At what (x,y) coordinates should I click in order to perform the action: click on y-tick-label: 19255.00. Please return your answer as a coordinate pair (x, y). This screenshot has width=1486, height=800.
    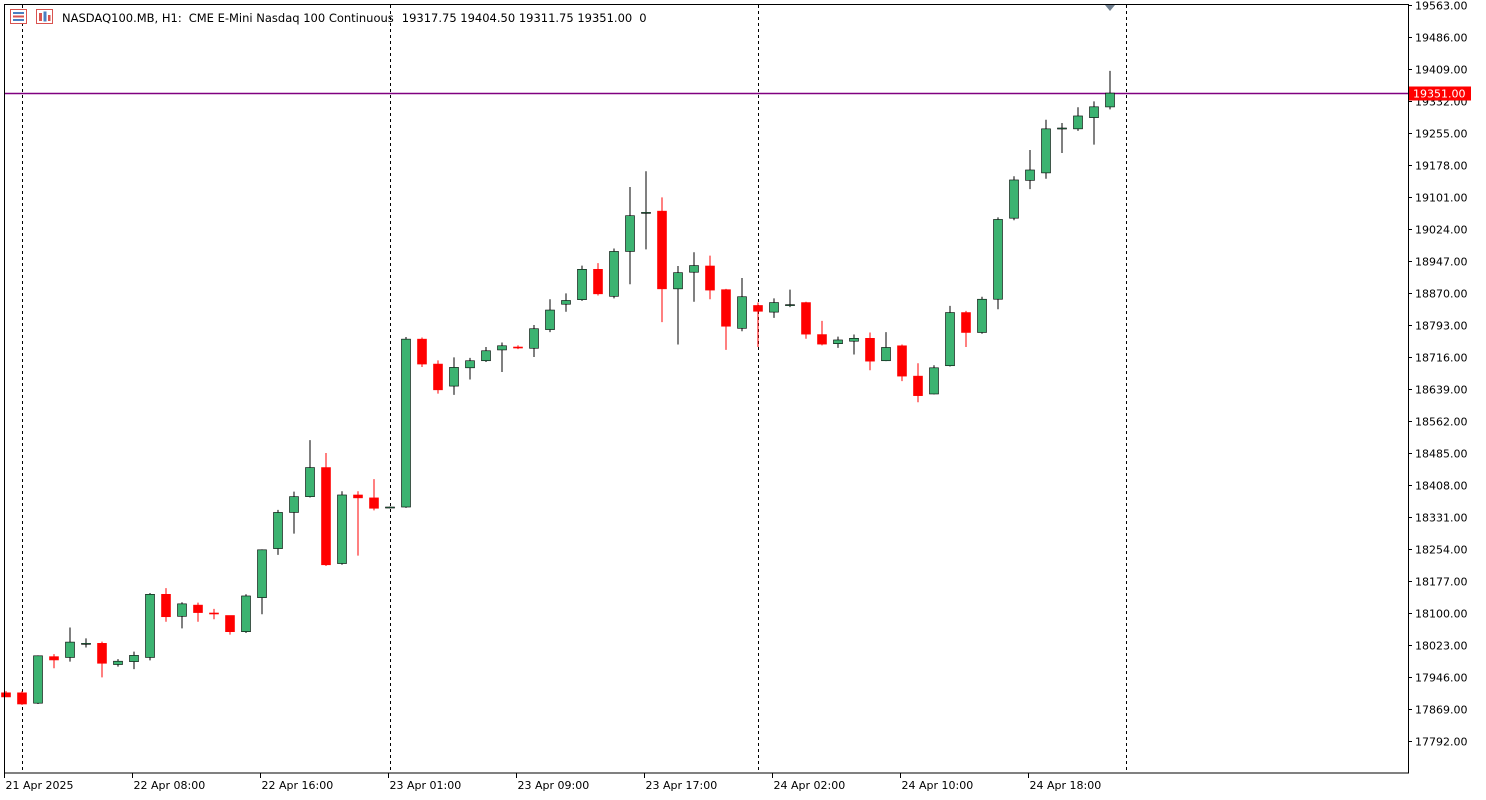
    Looking at the image, I should click on (1441, 134).